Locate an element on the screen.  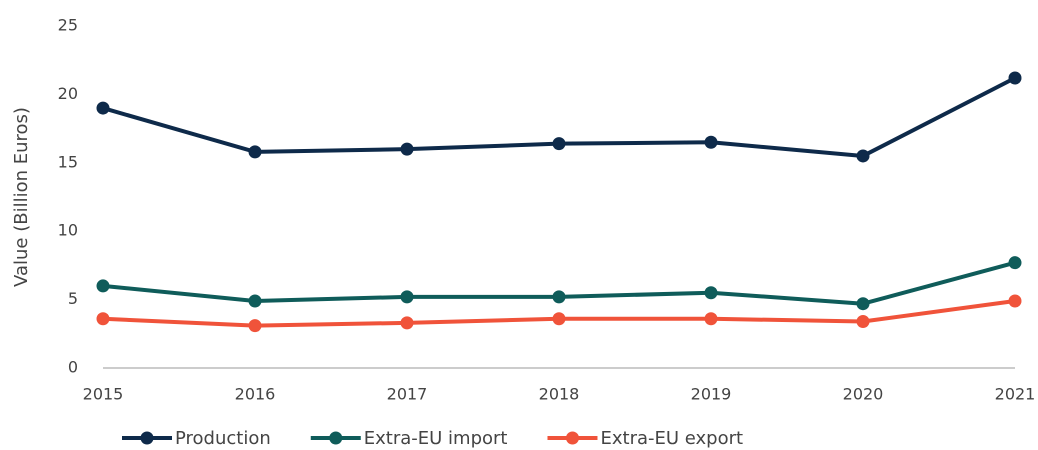
legend-label: Production is located at coordinates (223, 438).